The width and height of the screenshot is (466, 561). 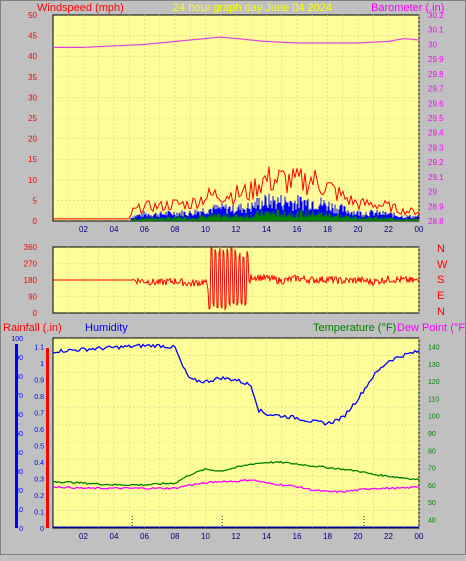 I want to click on rainfall-axis-title: Rainfall (.in), so click(x=32, y=328).